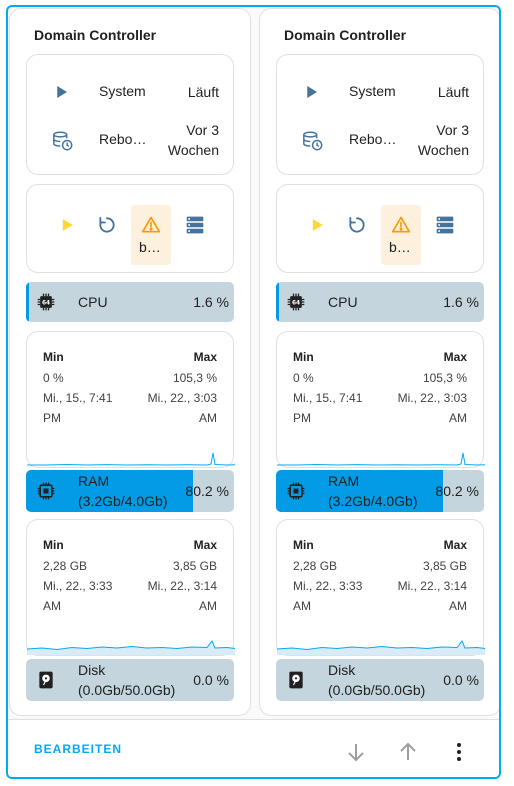 This screenshot has width=514, height=786. What do you see at coordinates (296, 493) in the screenshot?
I see `memory-icon` at bounding box center [296, 493].